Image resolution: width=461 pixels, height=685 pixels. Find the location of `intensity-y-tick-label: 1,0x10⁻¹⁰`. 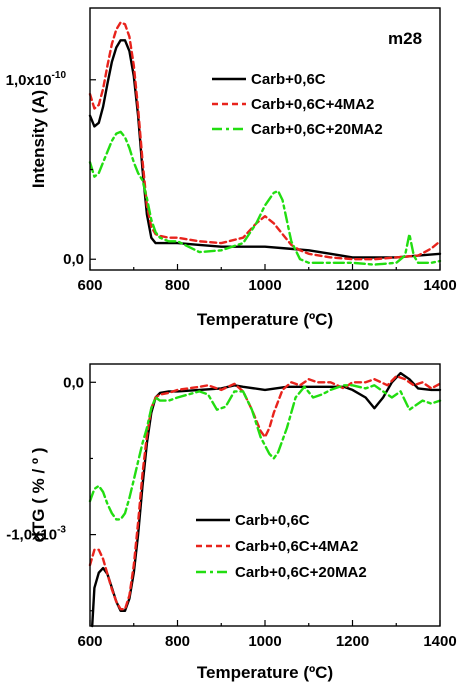

intensity-y-tick-label: 1,0x10⁻¹⁰ is located at coordinates (36, 79).